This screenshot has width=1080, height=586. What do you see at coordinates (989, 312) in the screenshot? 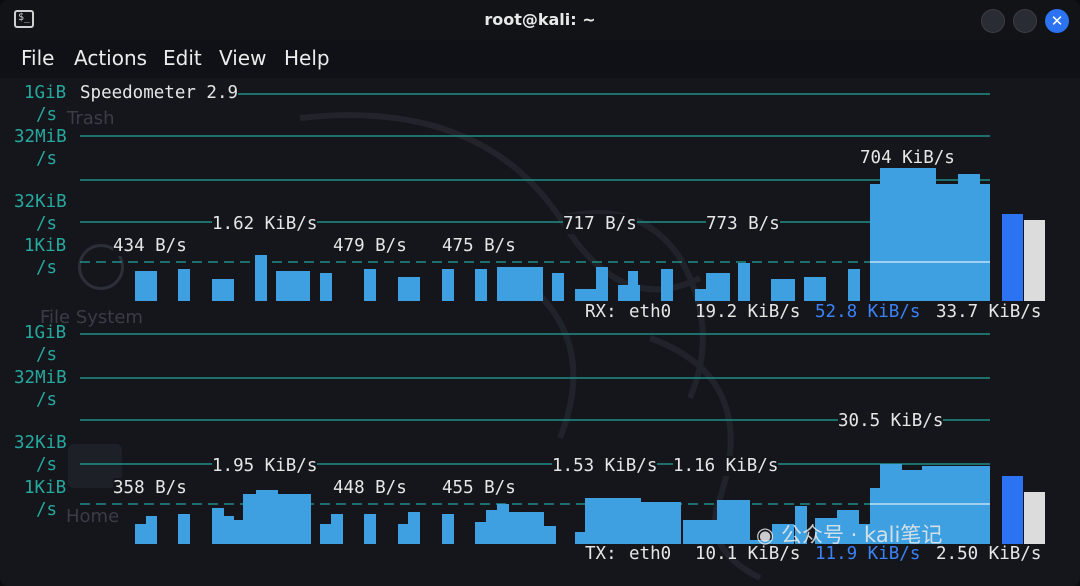
I see `rx-average: 33.7 KiB/s` at bounding box center [989, 312].